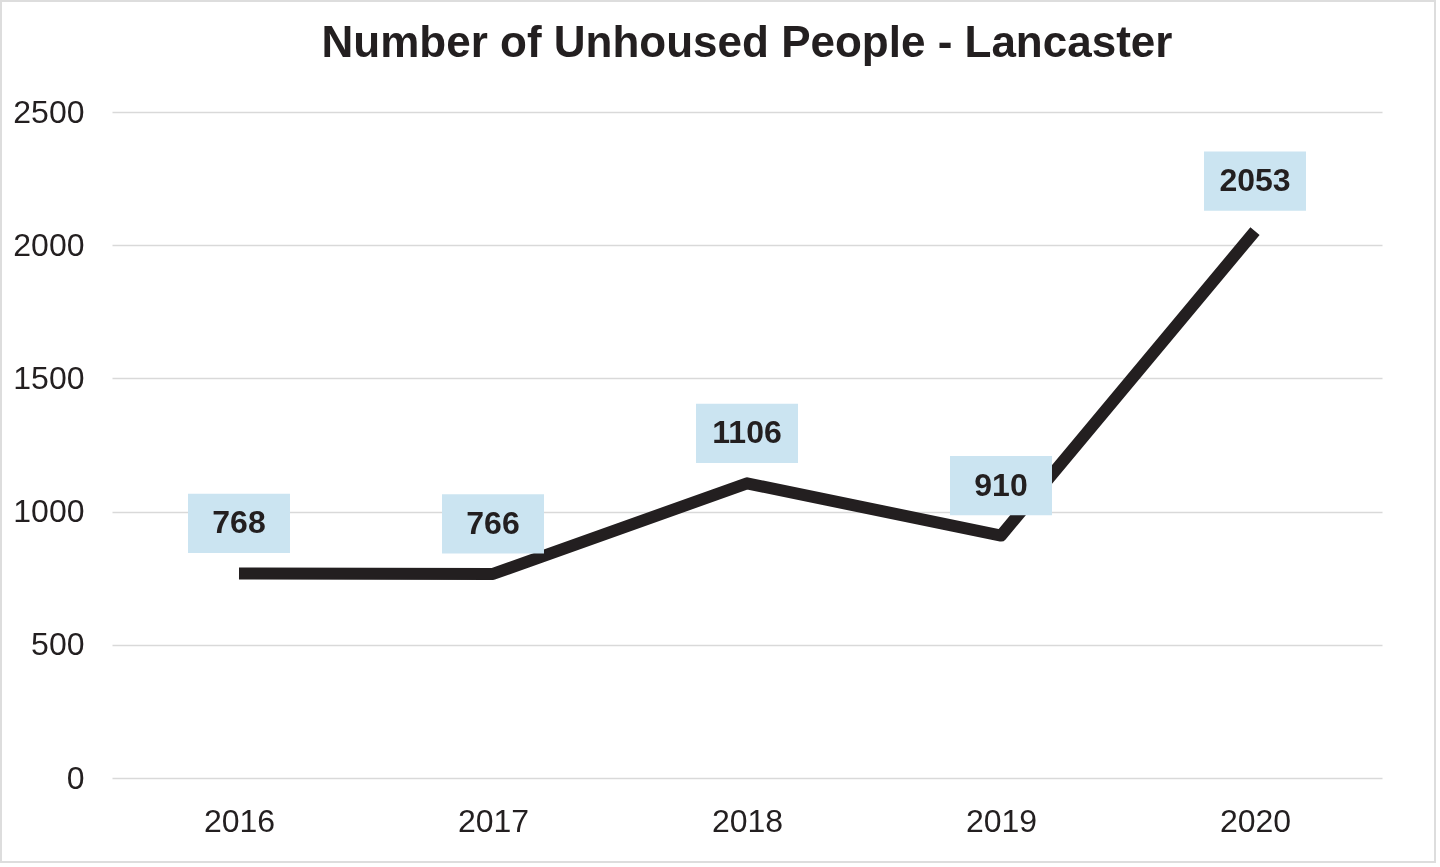 The image size is (1440, 867). I want to click on chart-title: Number of Unhoused People - Lancaster, so click(747, 41).